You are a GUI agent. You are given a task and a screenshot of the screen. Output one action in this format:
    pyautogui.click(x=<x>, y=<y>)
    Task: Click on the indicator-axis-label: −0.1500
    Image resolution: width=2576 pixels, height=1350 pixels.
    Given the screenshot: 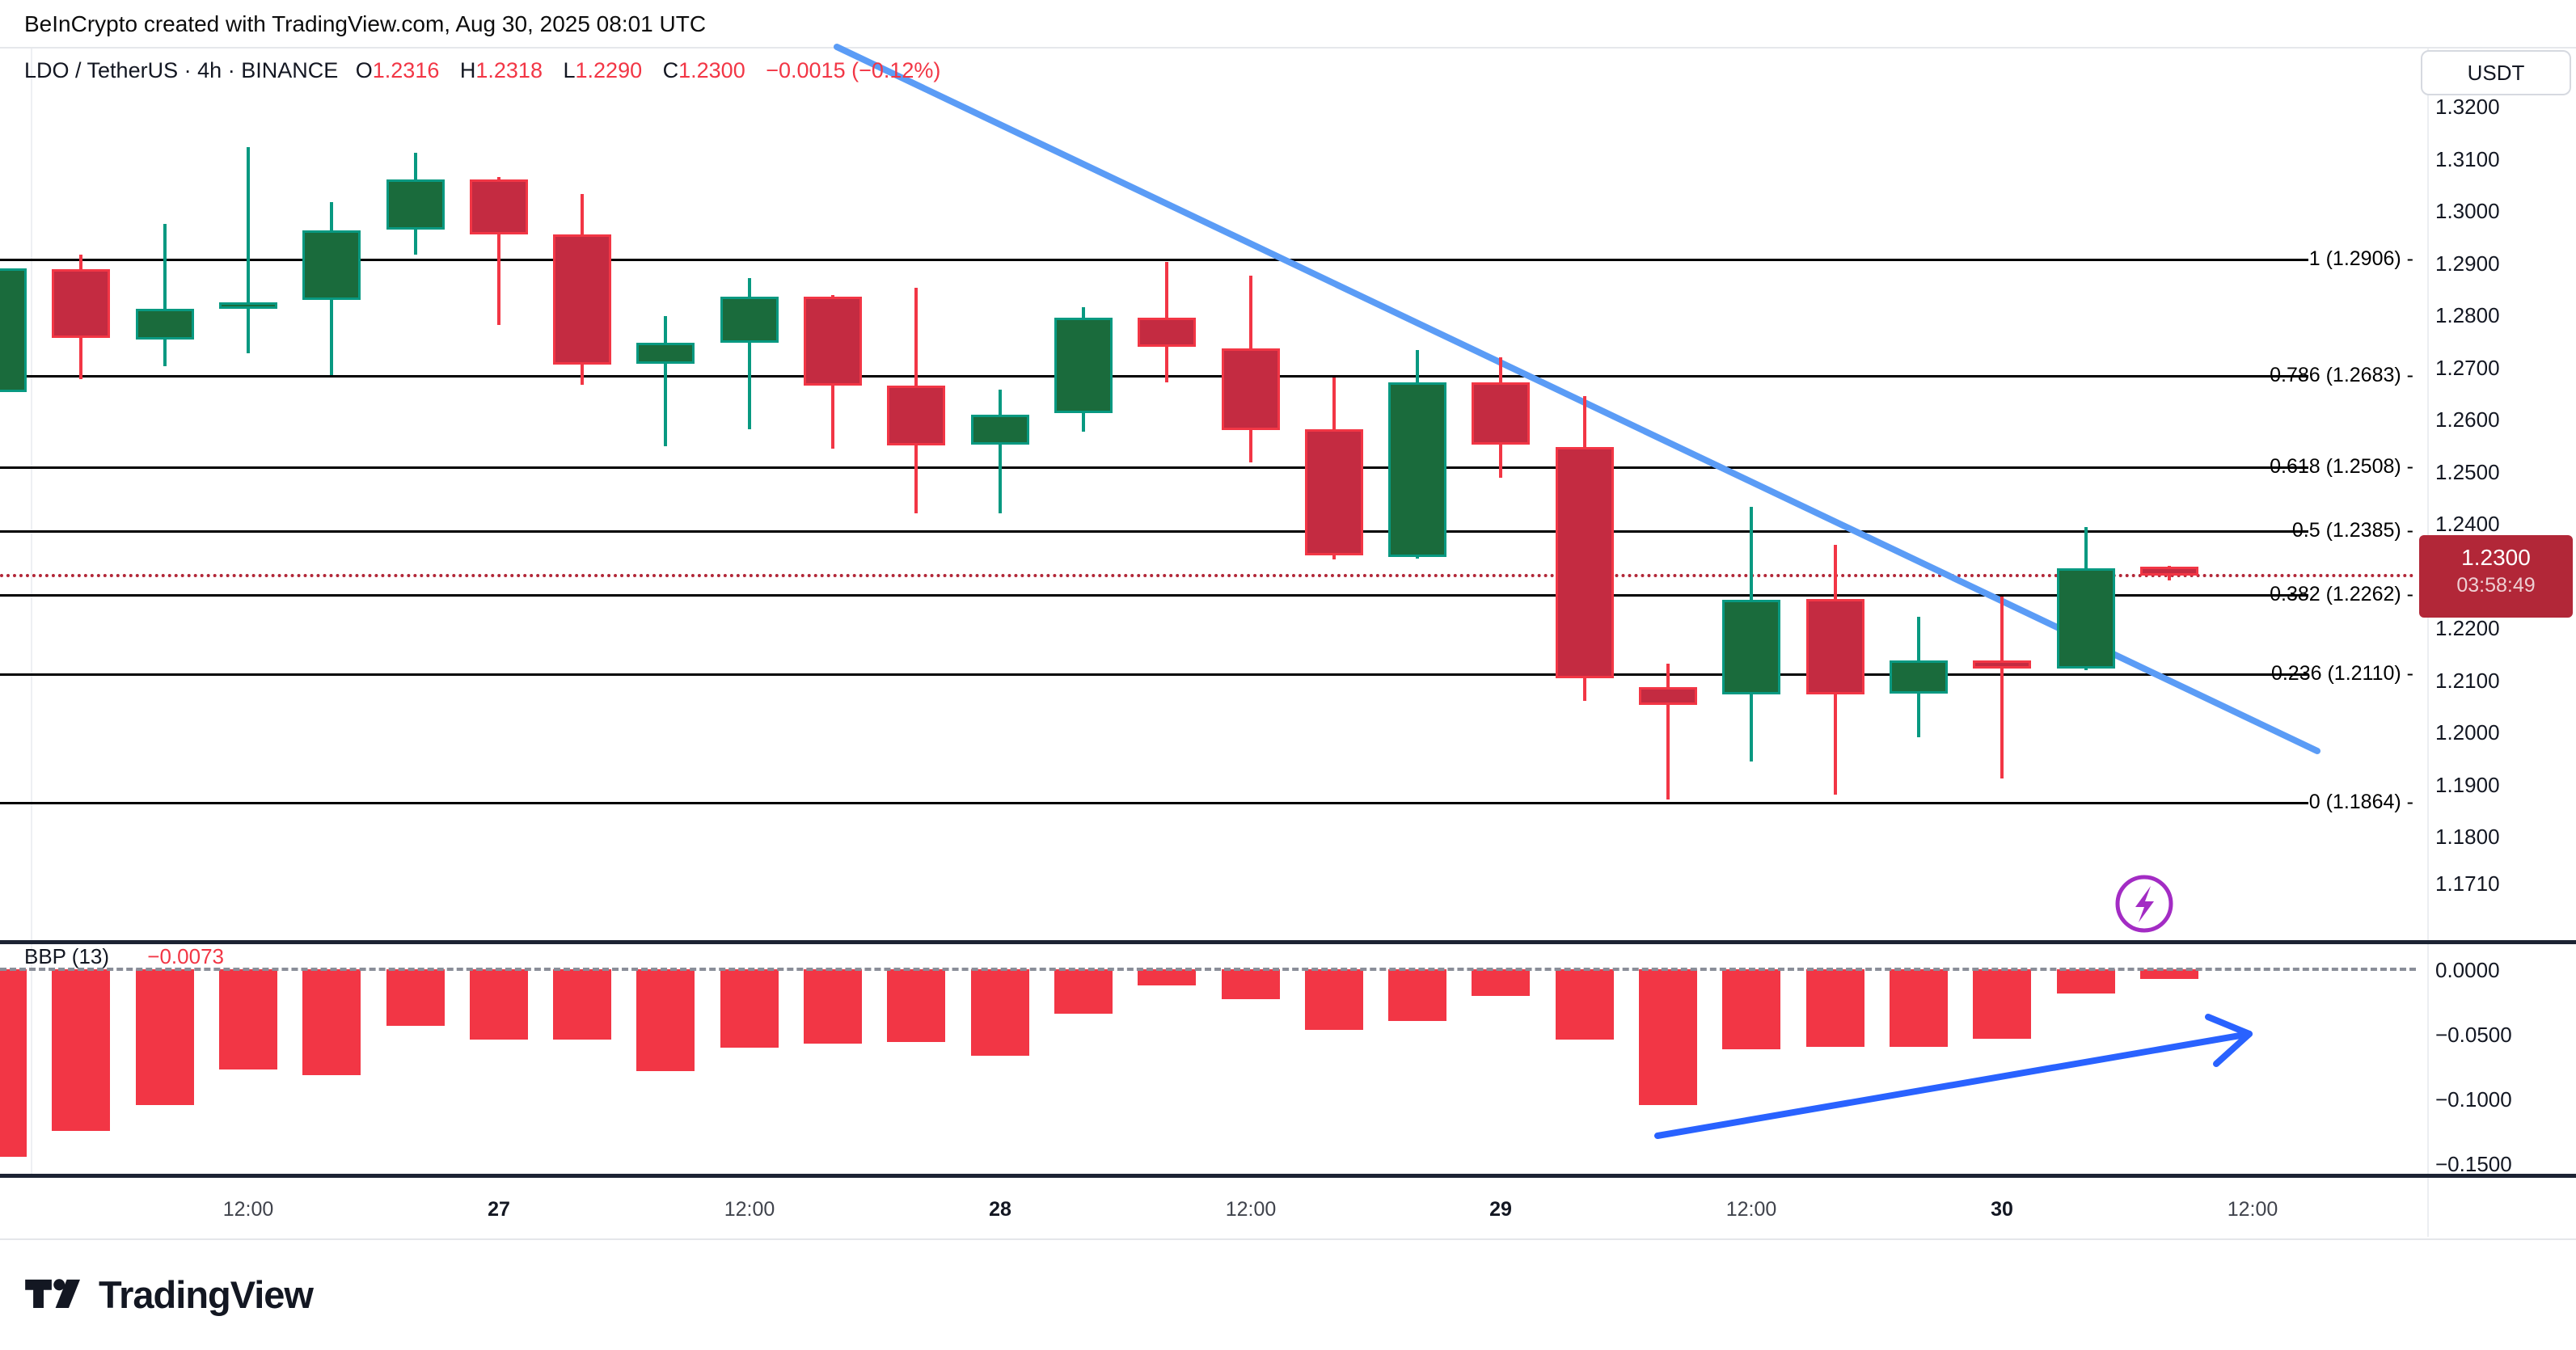 What is the action you would take?
    pyautogui.click(x=2473, y=1164)
    